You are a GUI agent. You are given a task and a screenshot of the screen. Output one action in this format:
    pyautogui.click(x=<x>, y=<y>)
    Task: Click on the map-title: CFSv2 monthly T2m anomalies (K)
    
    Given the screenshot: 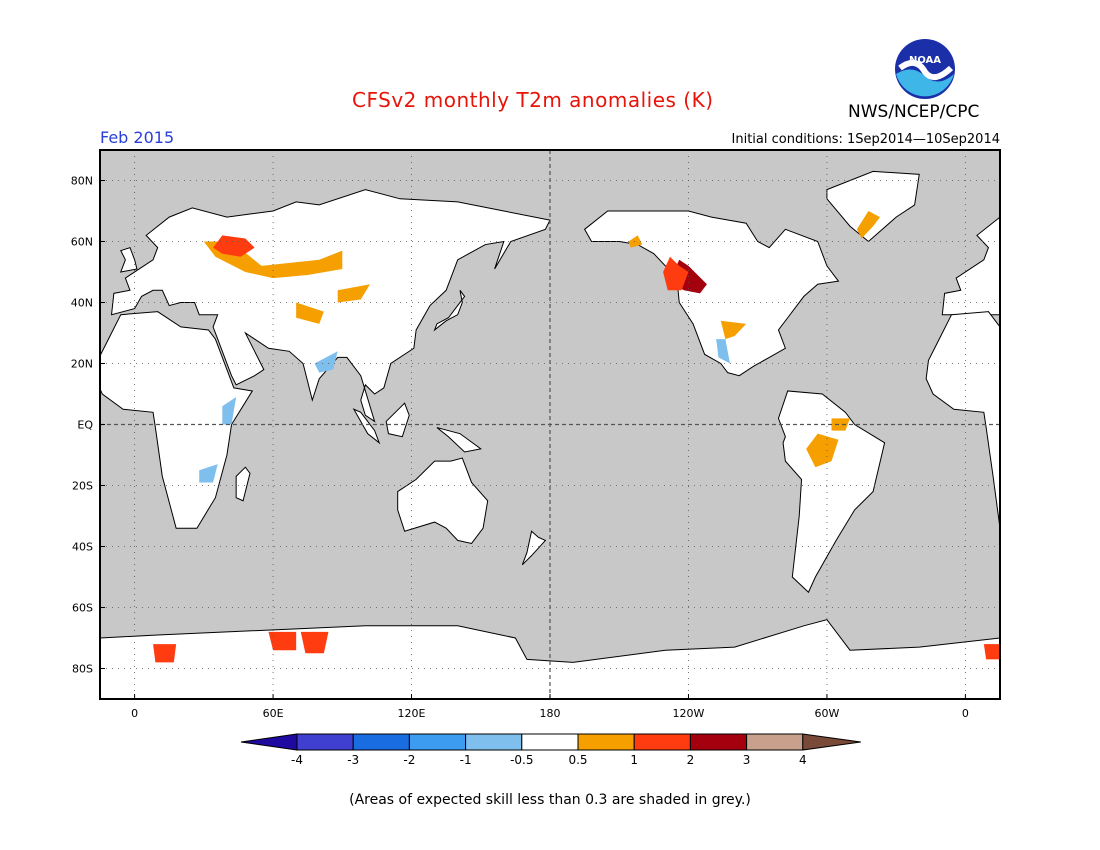 What is the action you would take?
    pyautogui.click(x=533, y=100)
    